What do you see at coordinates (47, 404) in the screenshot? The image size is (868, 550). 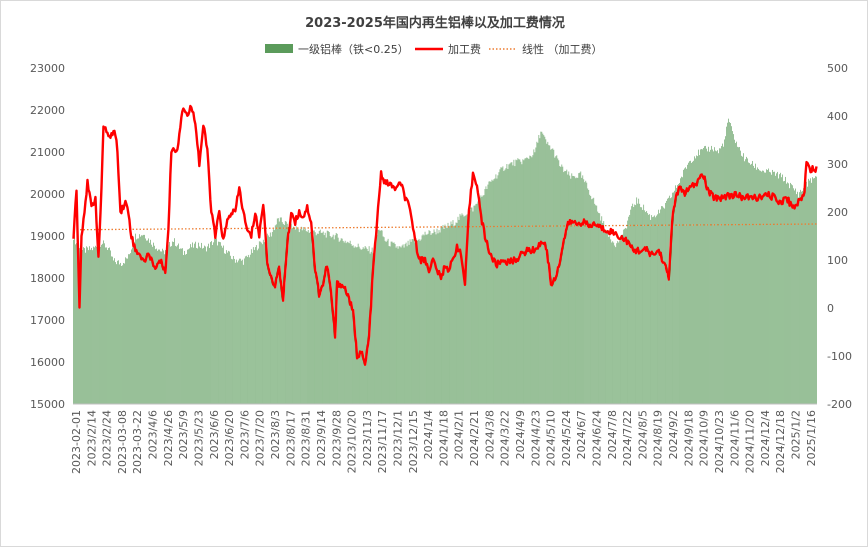 I see `y-left-tick-label: 15000` at bounding box center [47, 404].